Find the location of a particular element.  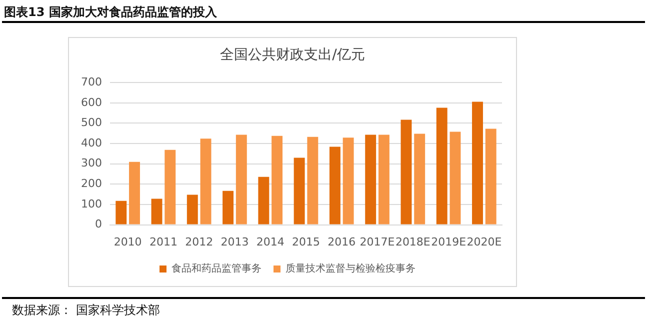

y-tick-label: 400 is located at coordinates (91, 143).